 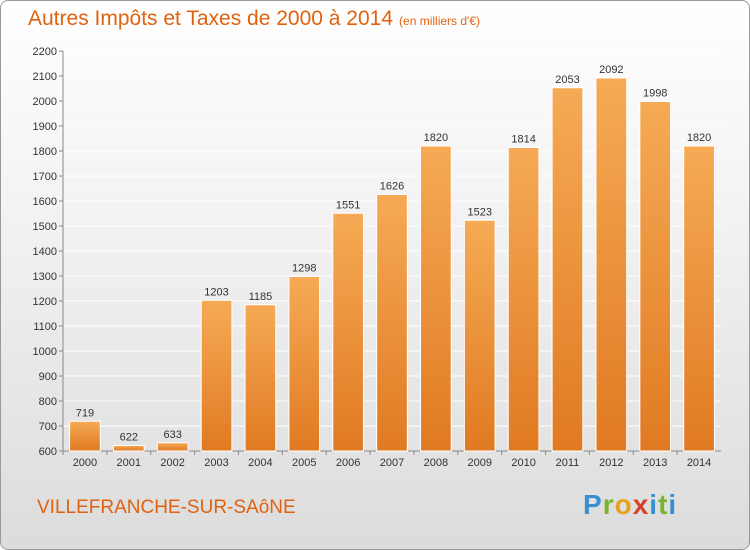 What do you see at coordinates (261, 297) in the screenshot?
I see `data-label: 1185` at bounding box center [261, 297].